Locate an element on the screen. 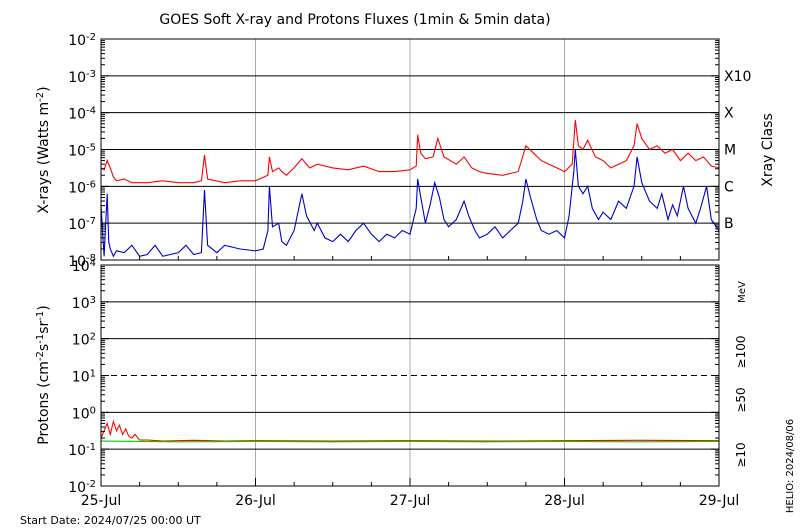  proton-y-axis-label: Protons (cm-2s-1sr-1) is located at coordinates (44, 374).